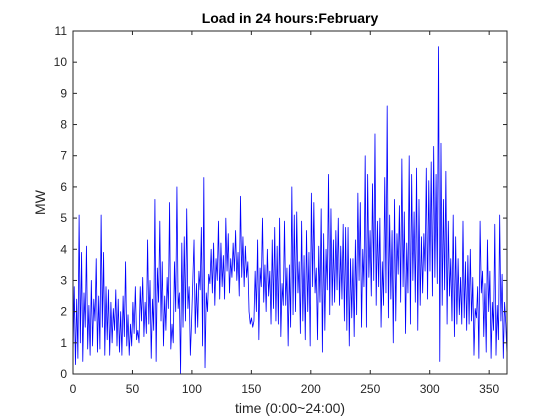 This screenshot has height=420, width=560. Describe the element at coordinates (63, 312) in the screenshot. I see `y-tick-label: 2` at that location.